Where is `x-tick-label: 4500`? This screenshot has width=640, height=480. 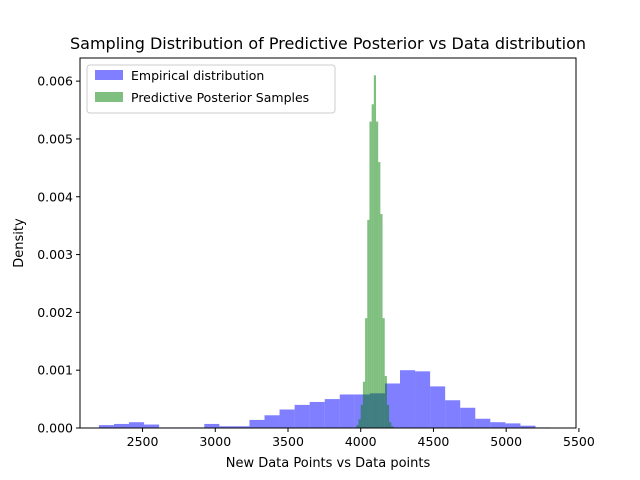 x-tick-label: 4500 is located at coordinates (434, 441).